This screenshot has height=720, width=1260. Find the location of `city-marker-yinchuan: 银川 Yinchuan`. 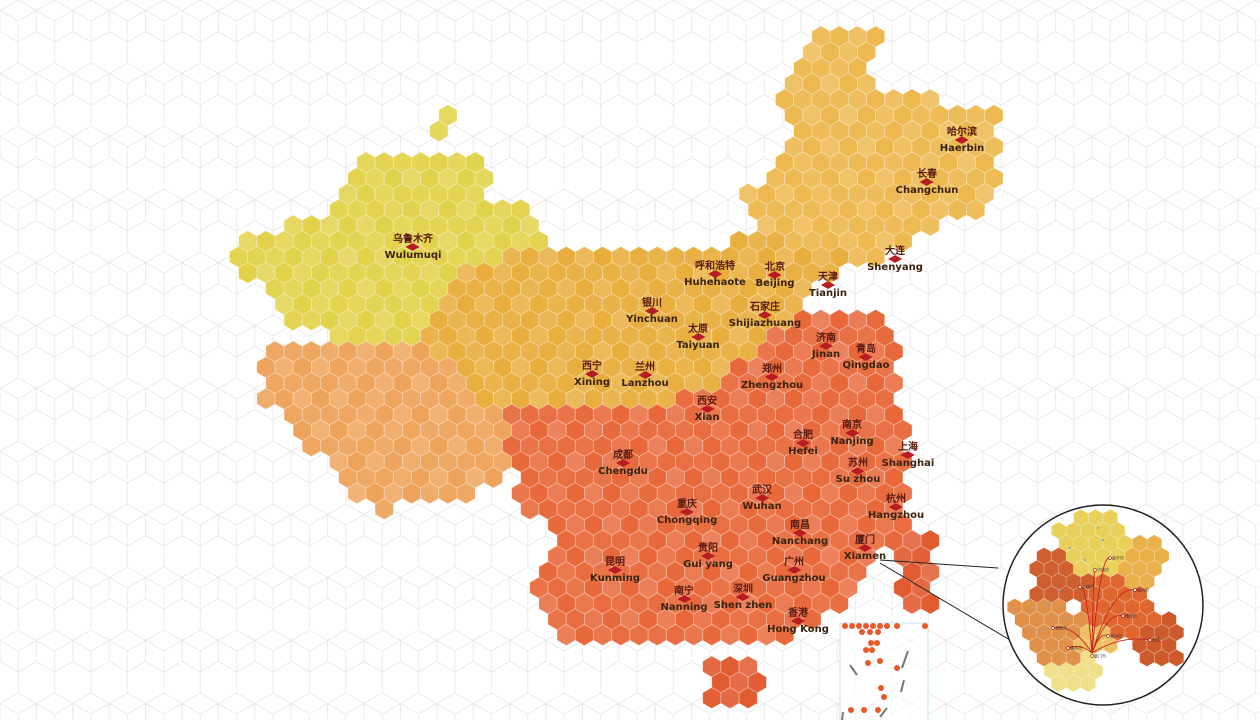

city-marker-yinchuan: 银川 Yinchuan is located at coordinates (652, 311).